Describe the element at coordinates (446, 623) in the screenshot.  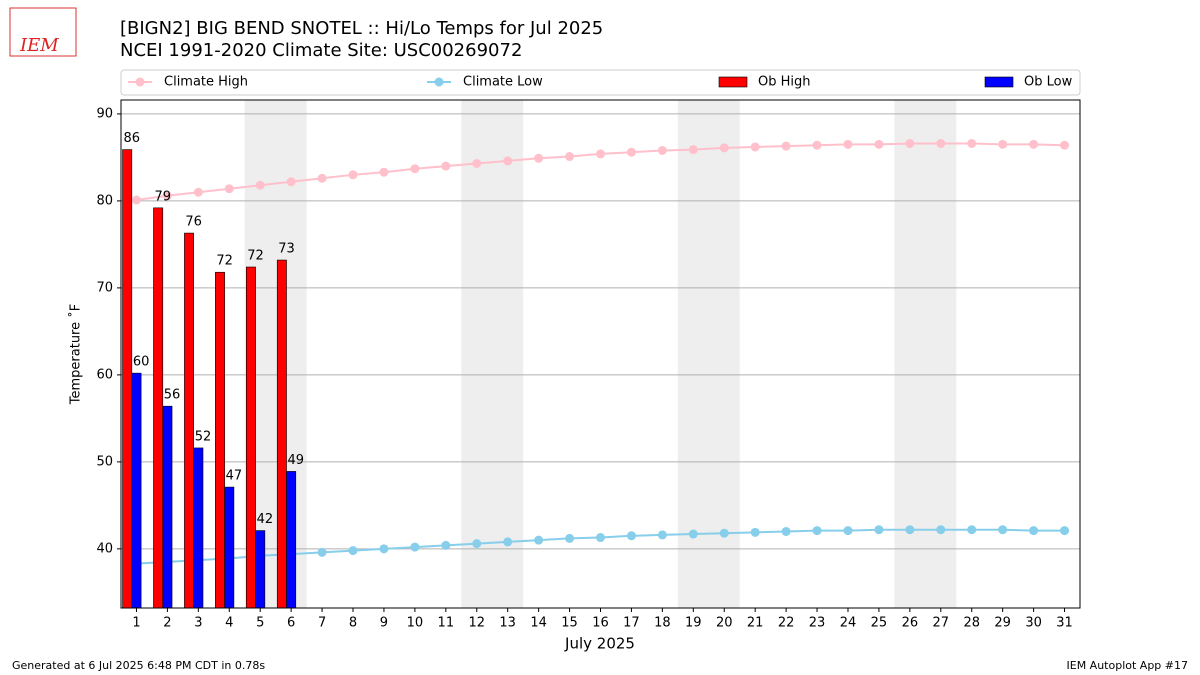
I see `x-tick-label: 11` at that location.